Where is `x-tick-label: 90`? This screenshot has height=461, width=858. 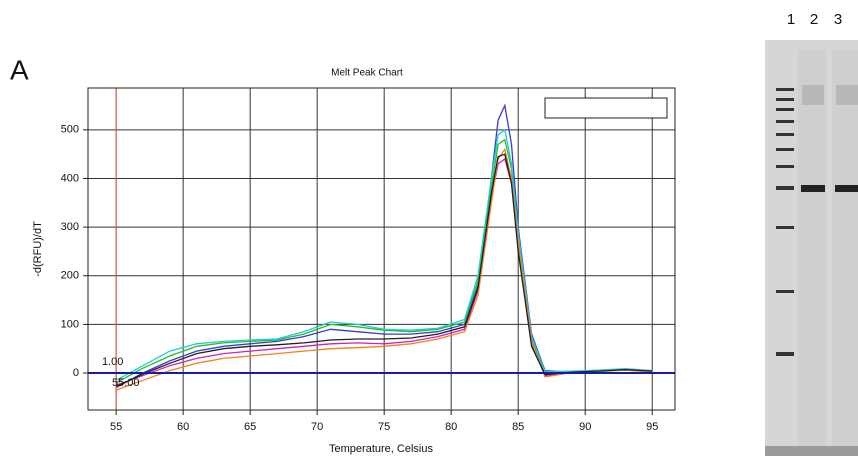 x-tick-label: 90 is located at coordinates (585, 427).